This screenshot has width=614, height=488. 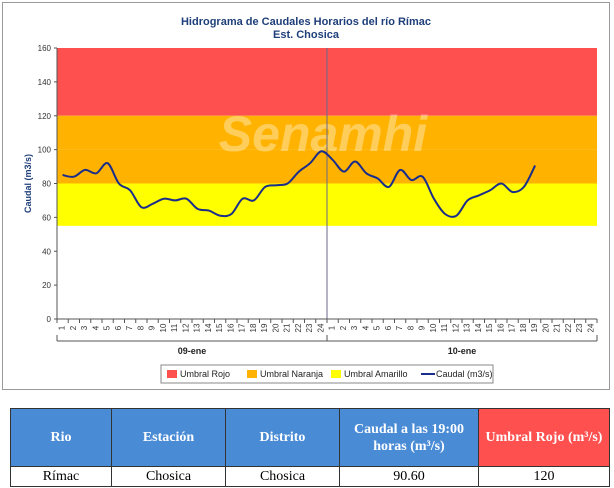 What do you see at coordinates (327, 374) in the screenshot?
I see `legend-box` at bounding box center [327, 374].